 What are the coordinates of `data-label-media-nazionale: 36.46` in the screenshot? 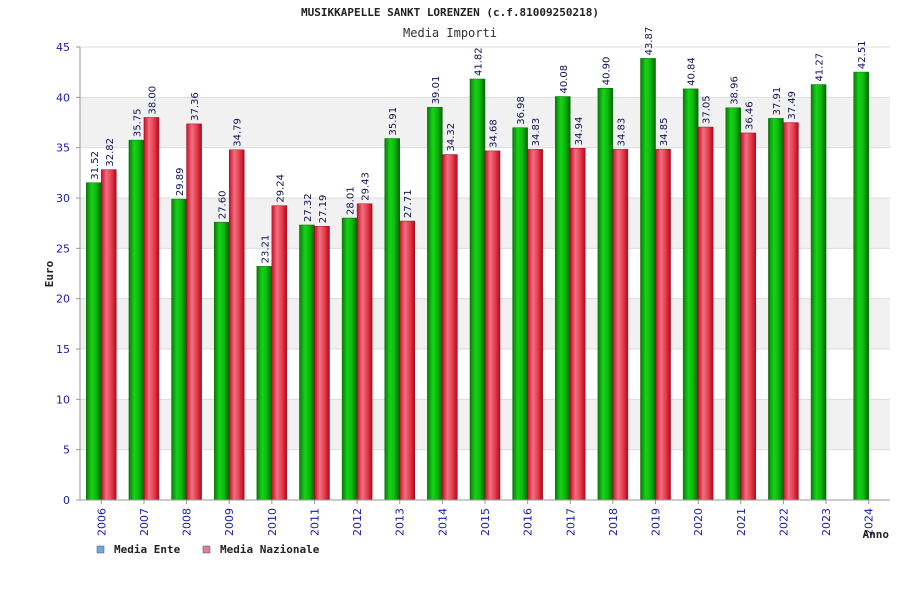 It's located at (749, 115).